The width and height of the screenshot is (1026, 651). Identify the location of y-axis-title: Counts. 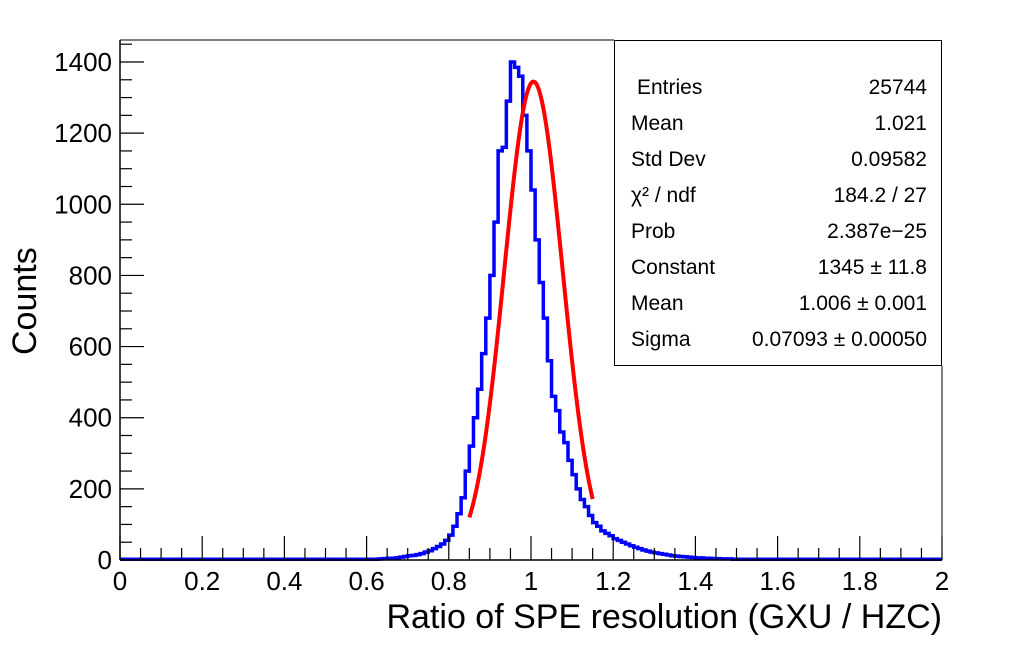
(25, 301).